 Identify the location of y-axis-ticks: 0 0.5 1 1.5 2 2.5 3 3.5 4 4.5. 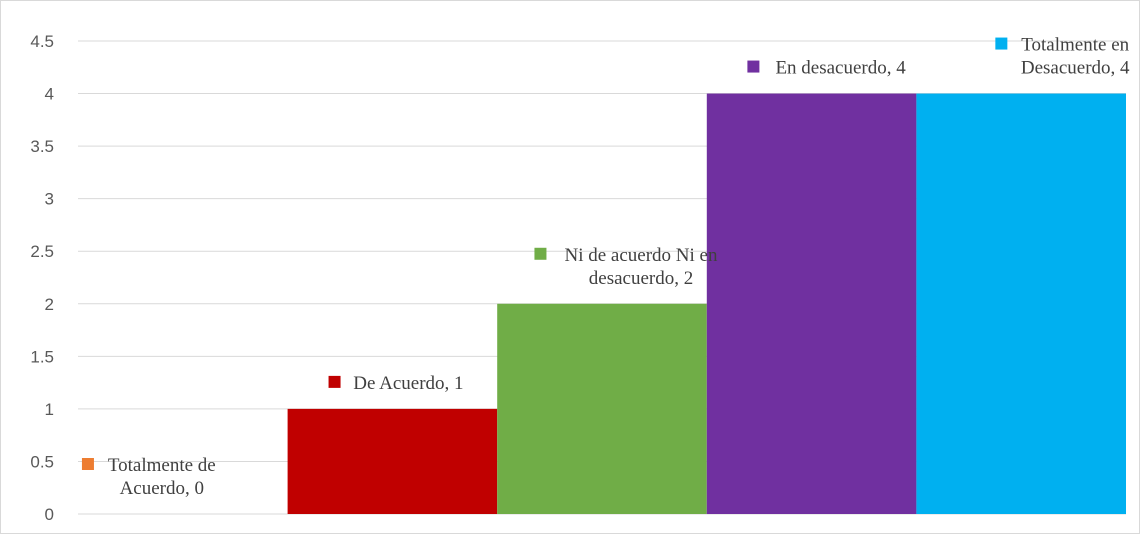
(42, 278).